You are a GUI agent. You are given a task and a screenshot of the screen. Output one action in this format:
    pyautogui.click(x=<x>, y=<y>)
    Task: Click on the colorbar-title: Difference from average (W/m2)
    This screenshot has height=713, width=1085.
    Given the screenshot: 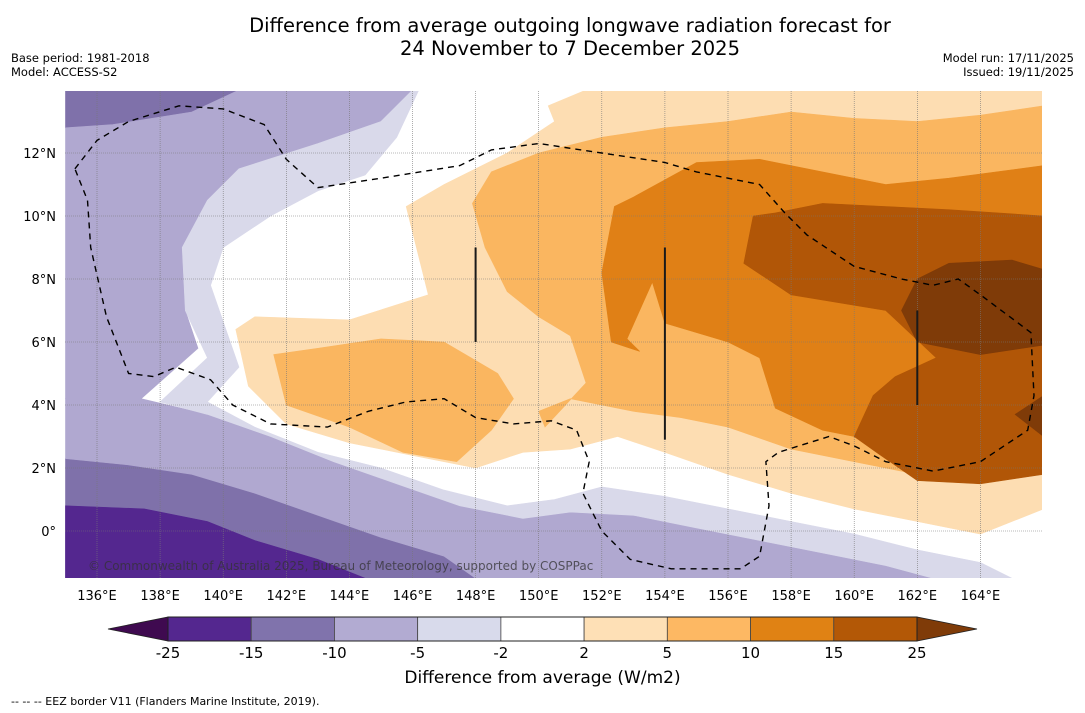 What is the action you would take?
    pyautogui.click(x=542, y=678)
    